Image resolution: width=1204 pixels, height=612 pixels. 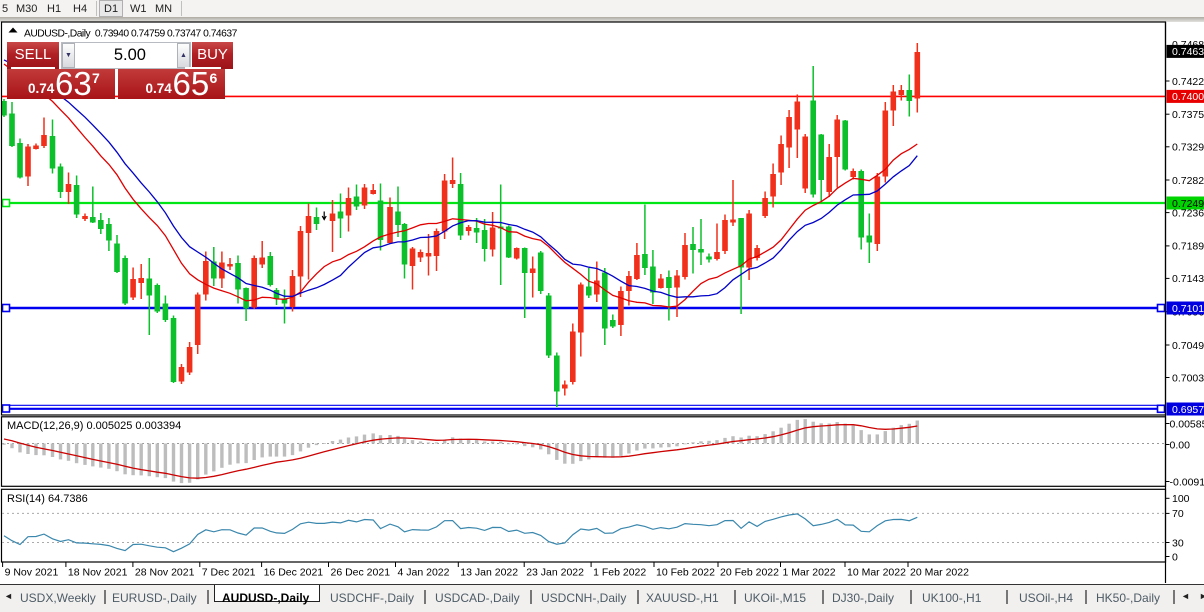 What do you see at coordinates (98, 573) in the screenshot?
I see `svg-text: 18 Nov 2021` at bounding box center [98, 573].